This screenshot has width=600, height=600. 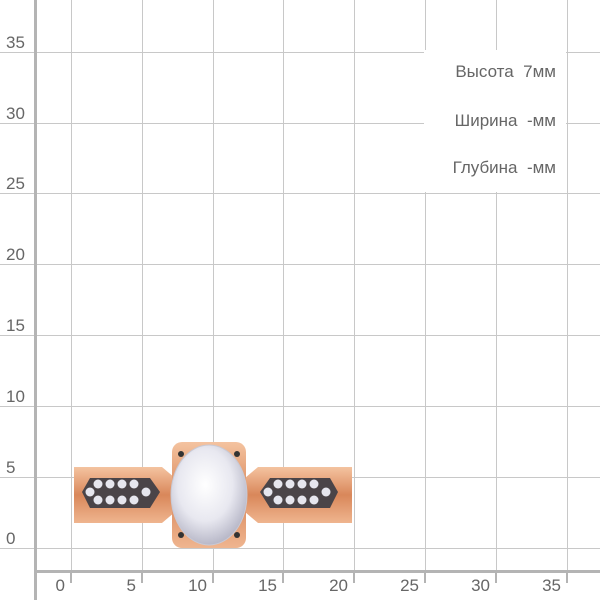 I want to click on pave-stones, so click(x=208, y=492).